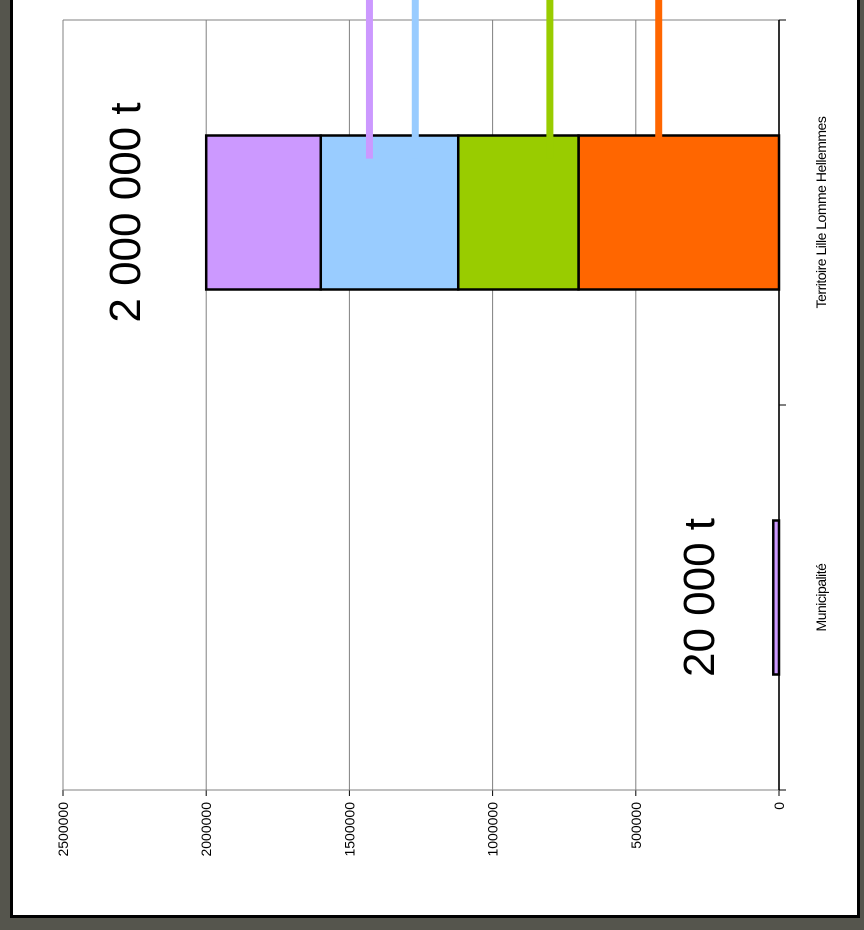 This screenshot has height=930, width=864. Describe the element at coordinates (779, 806) in the screenshot. I see `tick-label: 0` at that location.